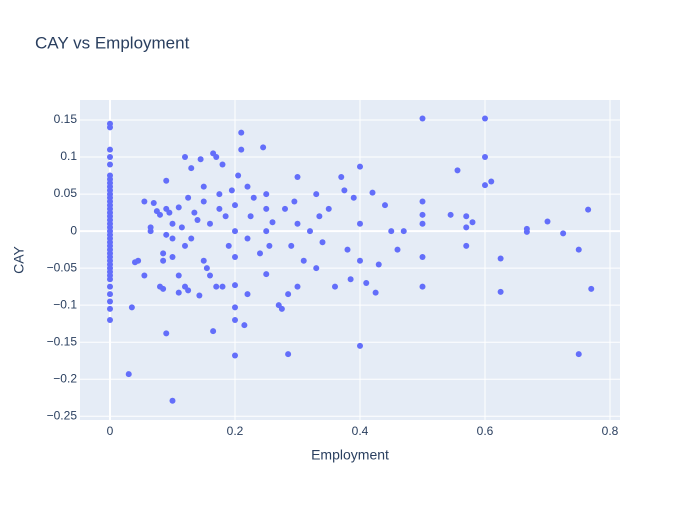  Describe the element at coordinates (62, 341) in the screenshot. I see `y-tick-label: −0.15` at that location.